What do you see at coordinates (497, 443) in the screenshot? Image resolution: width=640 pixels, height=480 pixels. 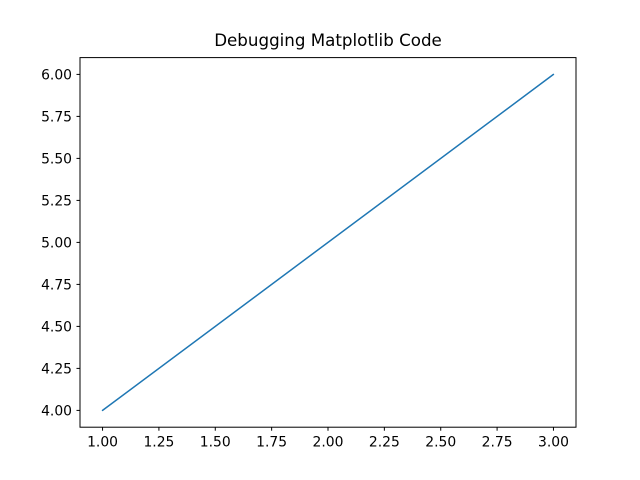 I see `x-tick-label: 2.75` at bounding box center [497, 443].